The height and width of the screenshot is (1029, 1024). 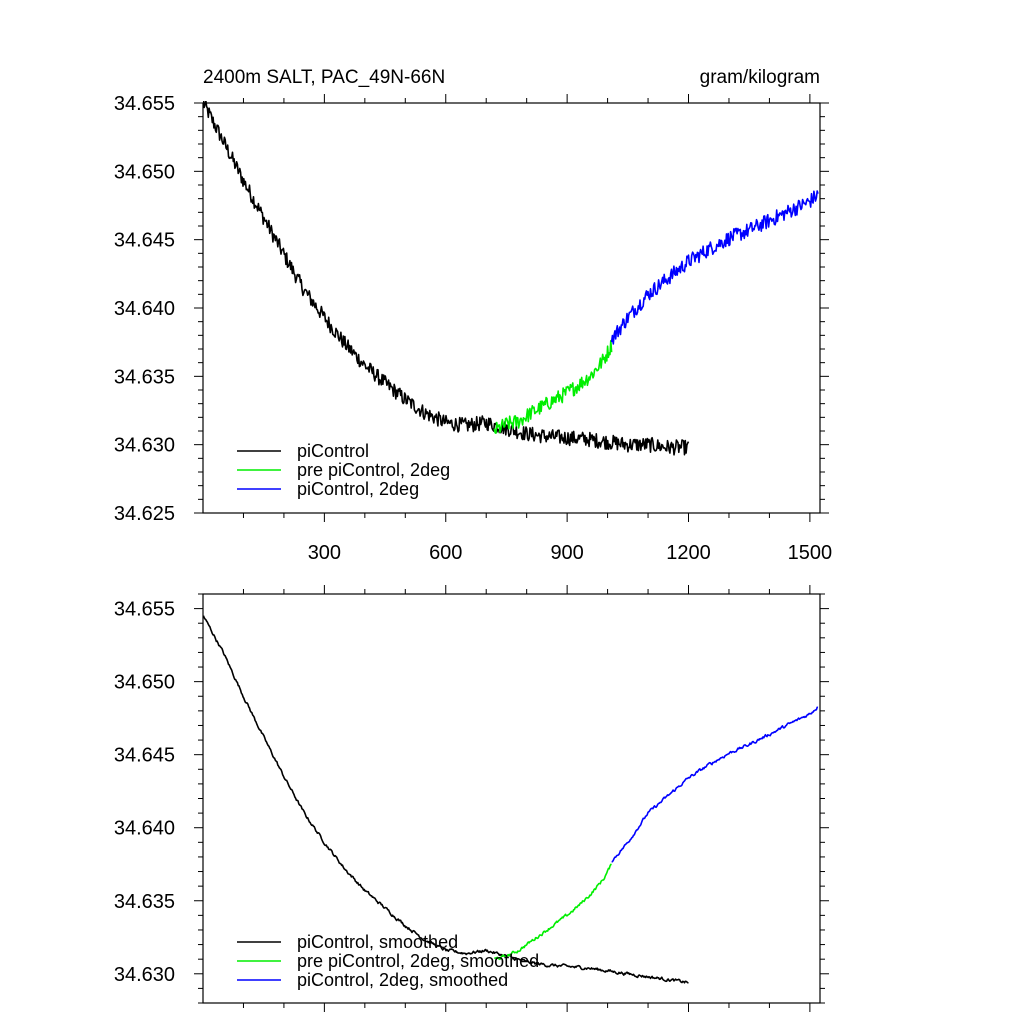 I want to click on x-tick-label: 600, so click(x=445, y=553).